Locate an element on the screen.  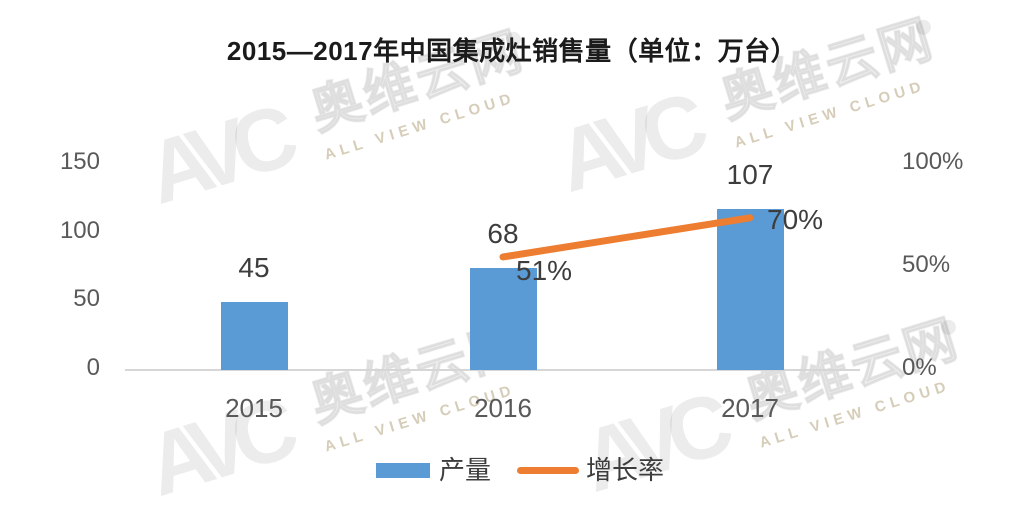
legend: 产量 增长率 is located at coordinates (520, 470).